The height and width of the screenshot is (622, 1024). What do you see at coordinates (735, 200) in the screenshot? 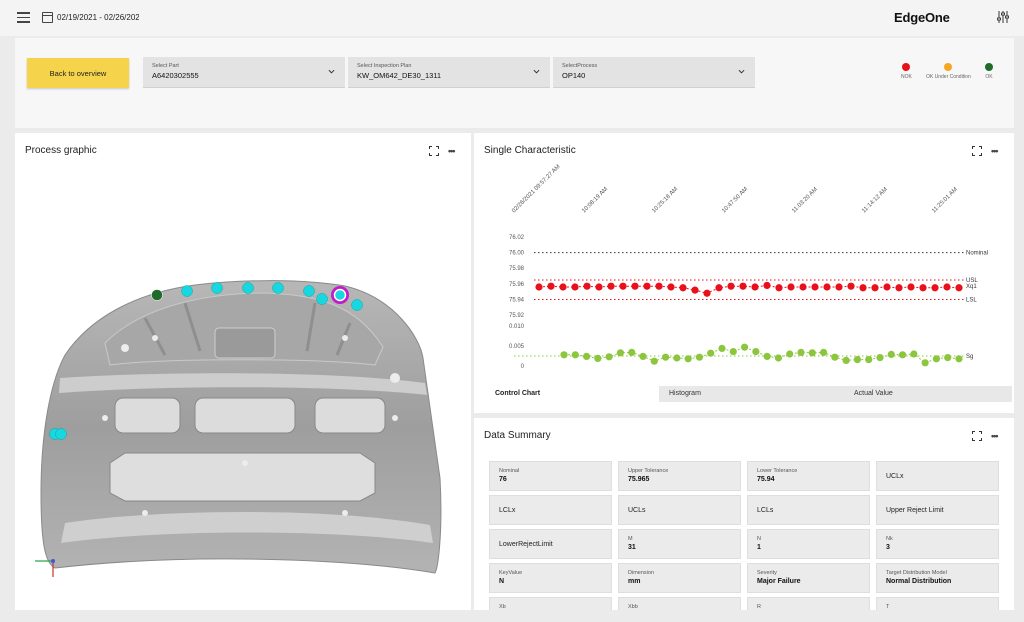
I see `time-axis-label: 10:47:50 AM` at bounding box center [735, 200].